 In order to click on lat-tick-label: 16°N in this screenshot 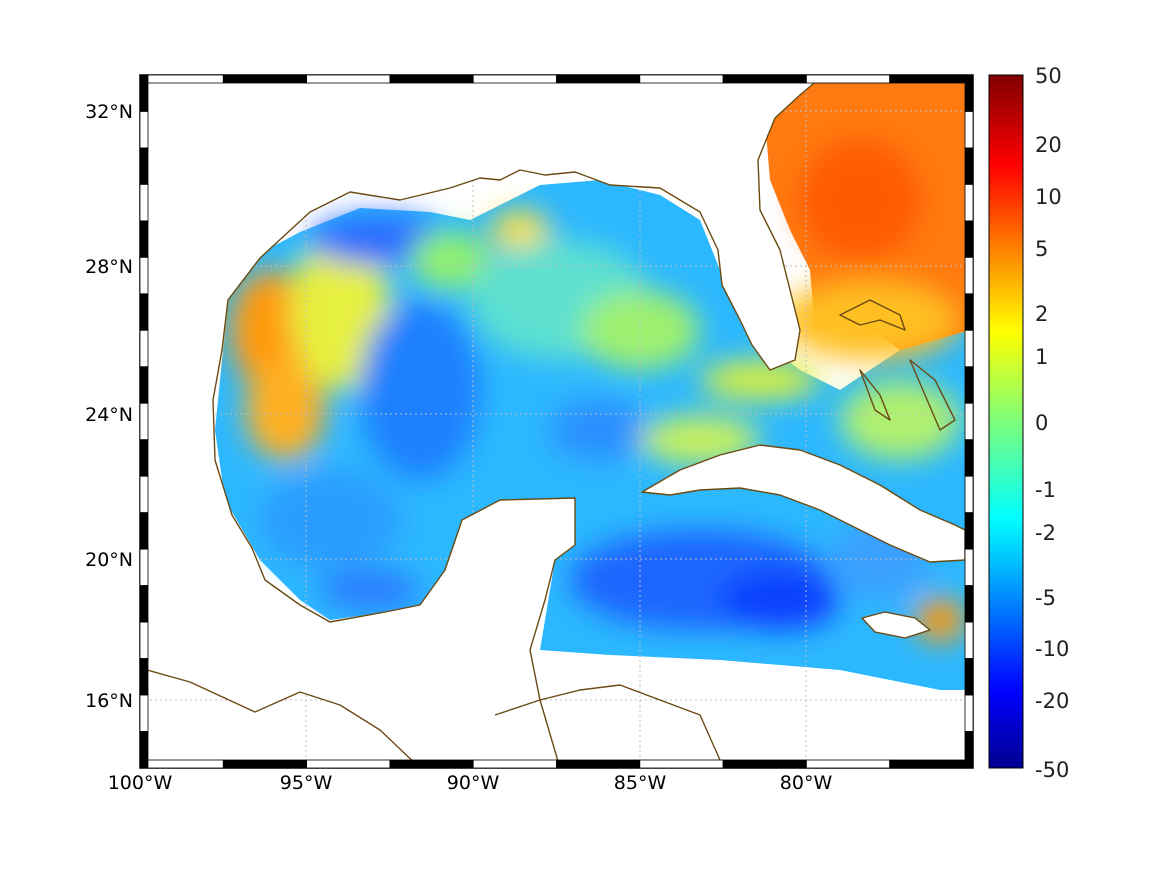, I will do `click(109, 701)`.